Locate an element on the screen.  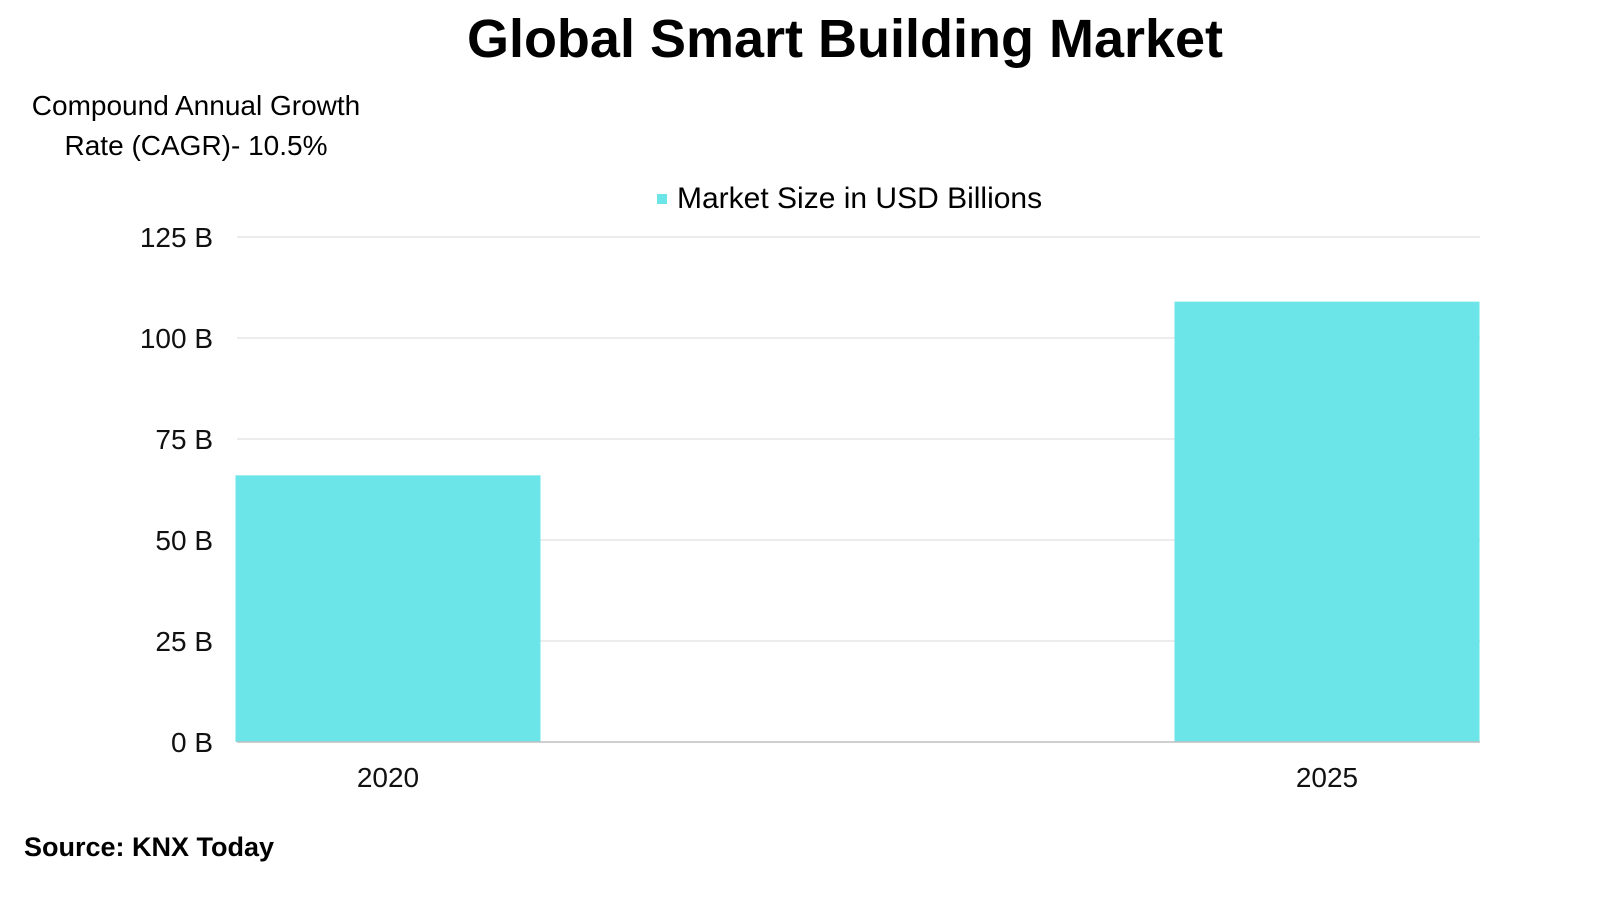
y-tick-label: 0 B is located at coordinates (192, 742).